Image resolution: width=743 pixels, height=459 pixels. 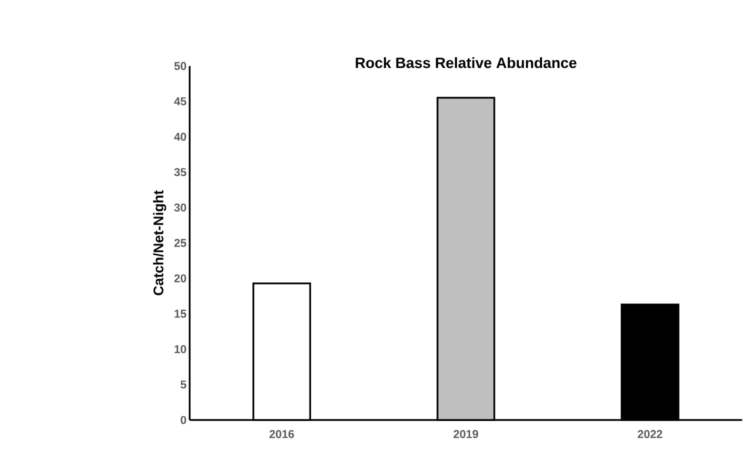 I want to click on x-tick-label: 2022, so click(x=650, y=434).